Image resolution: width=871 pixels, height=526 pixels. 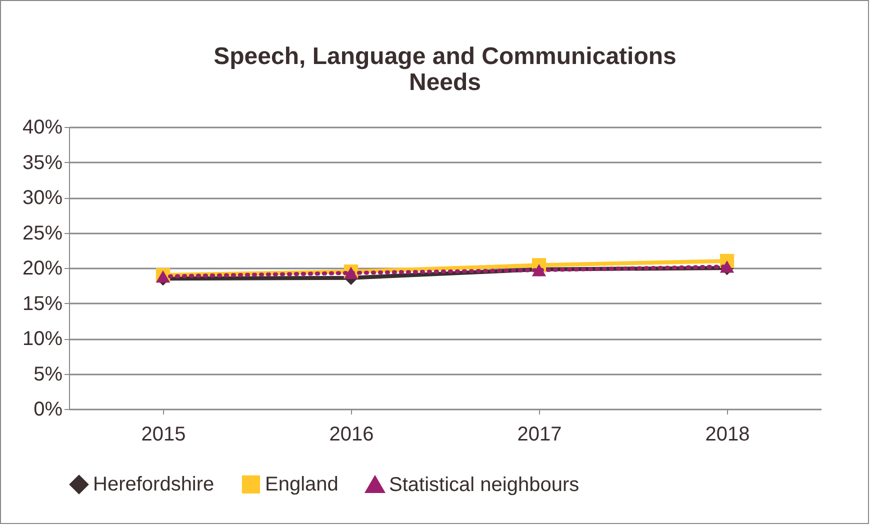 I want to click on legend-label: England, so click(x=301, y=484).